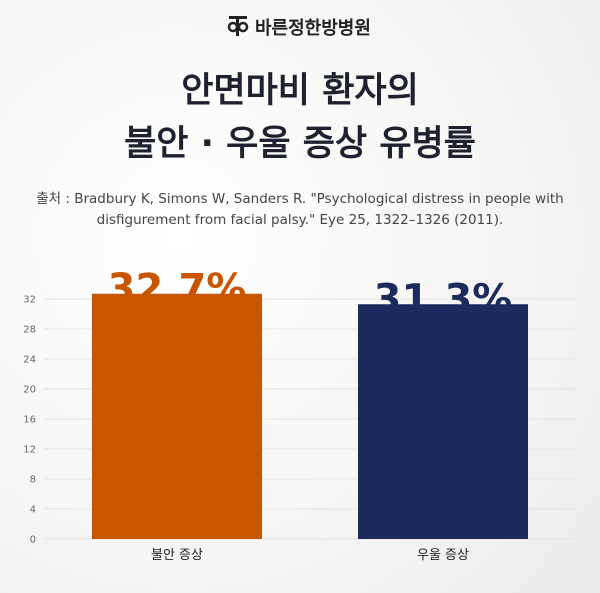 The width and height of the screenshot is (600, 593). I want to click on chart-title: 안면마비 환자의, so click(300, 91).